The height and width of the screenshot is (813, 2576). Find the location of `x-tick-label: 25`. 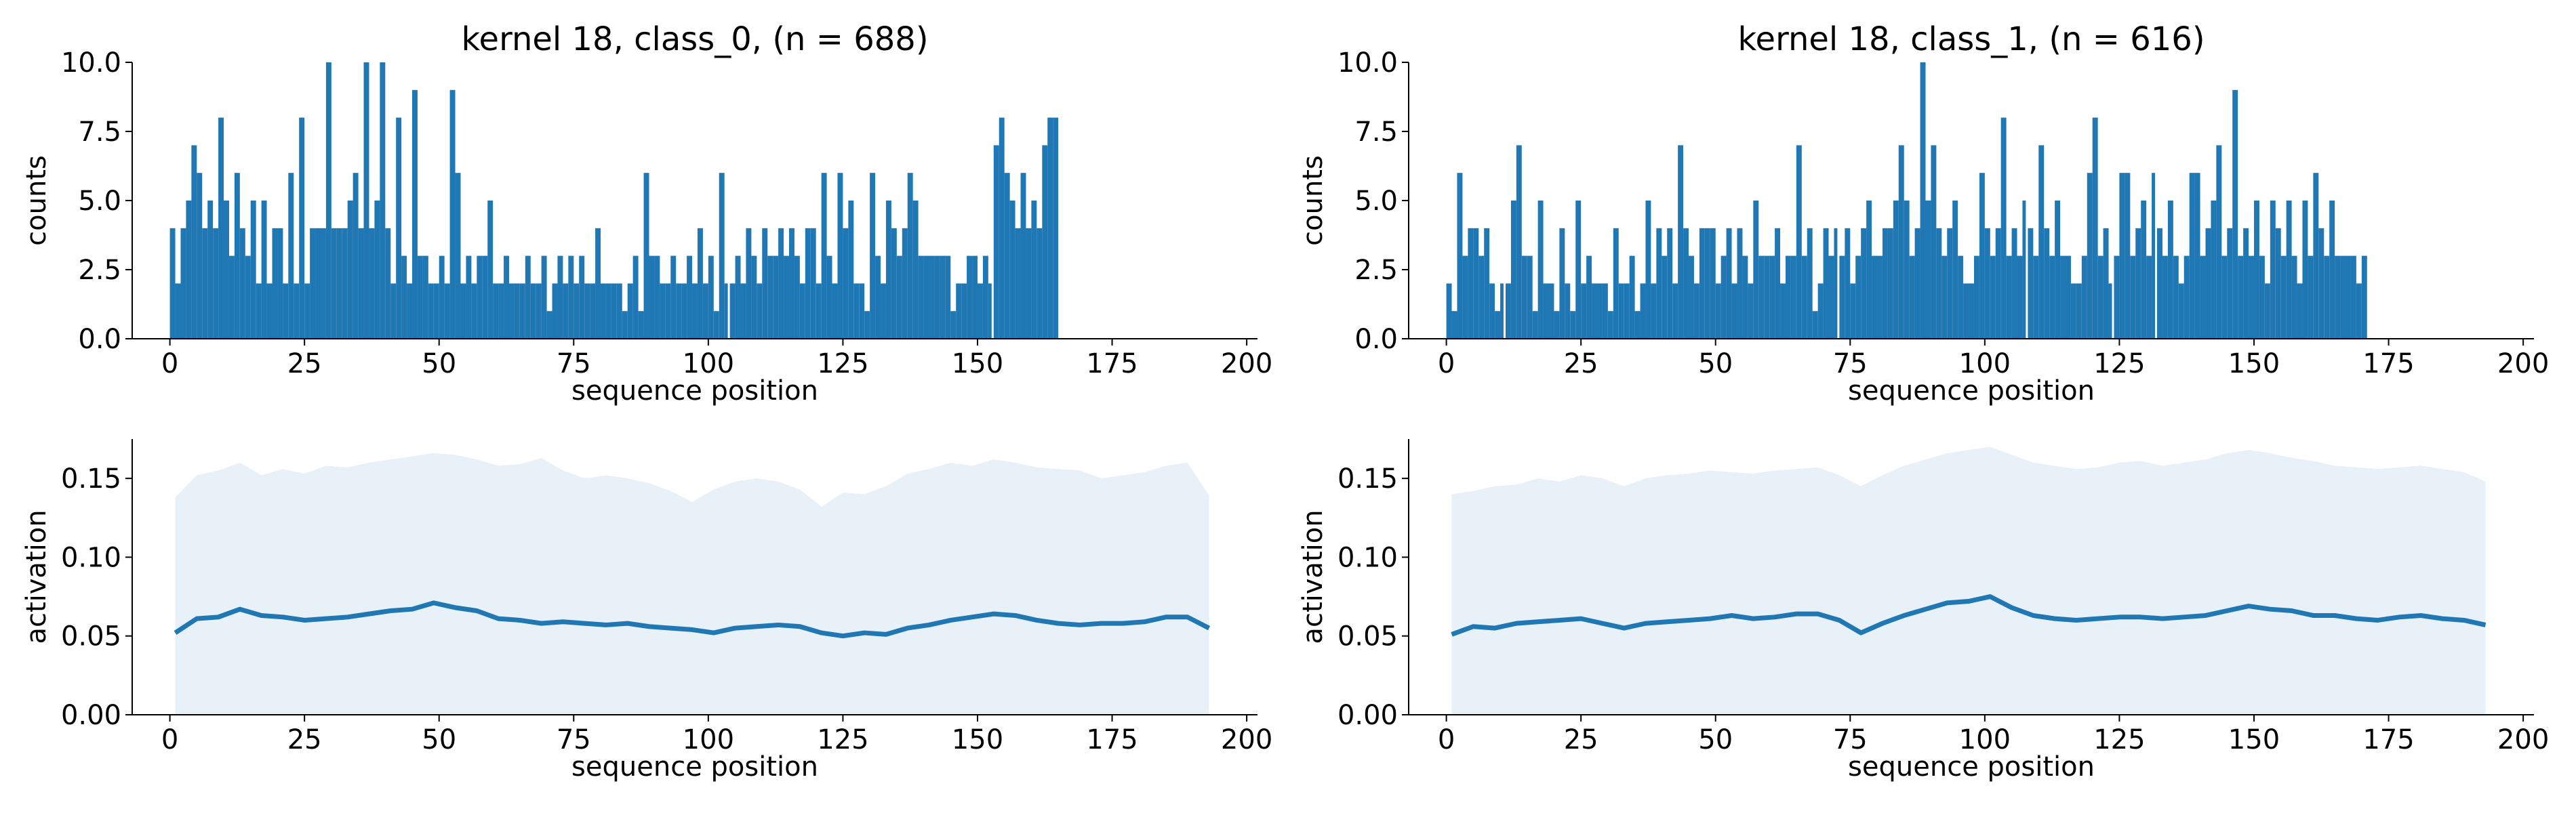

x-tick-label: 25 is located at coordinates (304, 363).